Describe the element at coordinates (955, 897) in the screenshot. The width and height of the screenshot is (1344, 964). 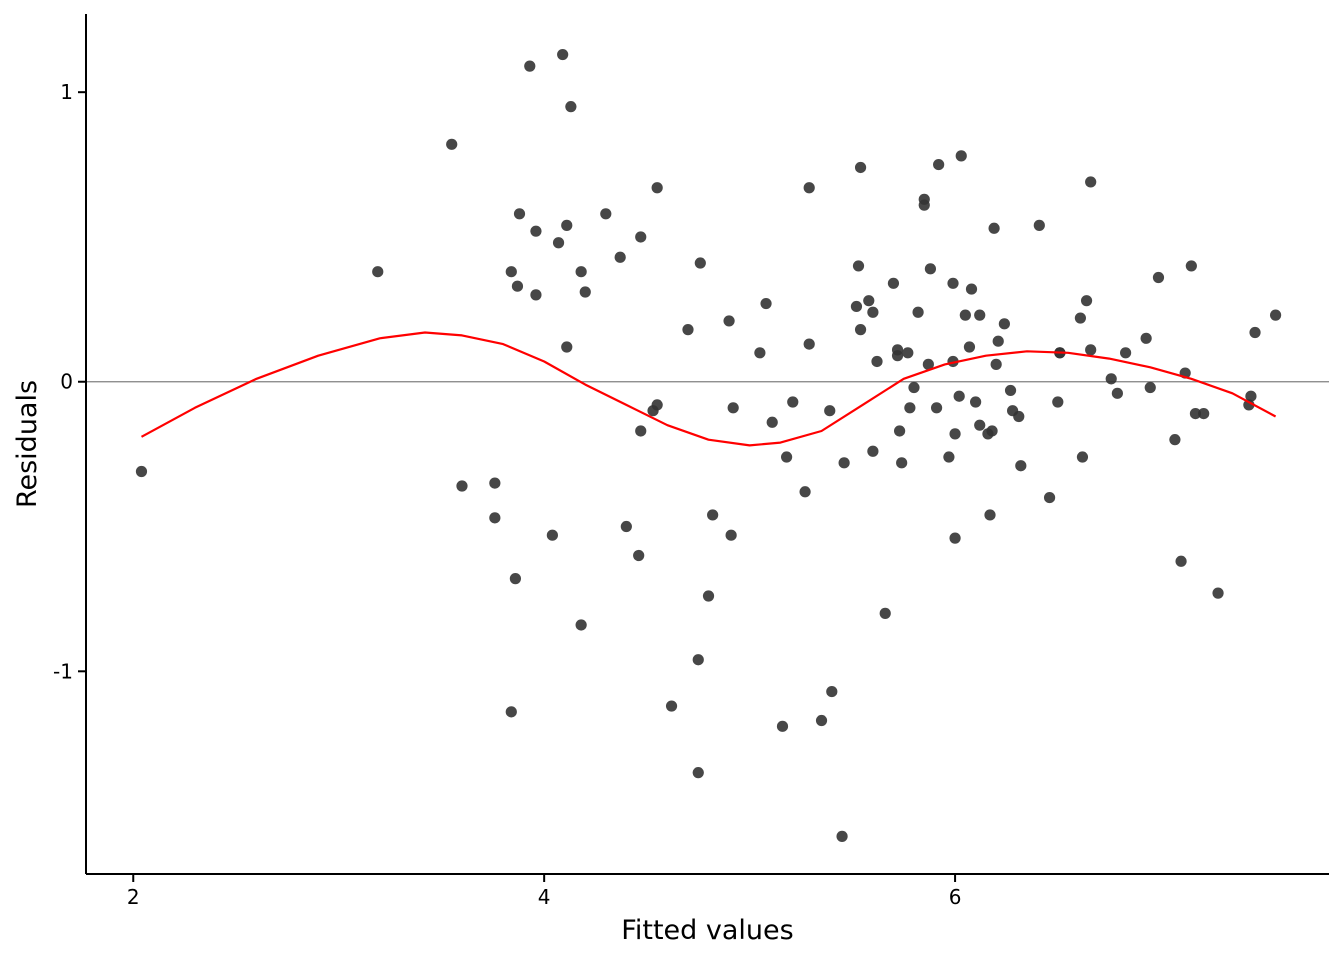
I see `x-tick-label: 6` at that location.